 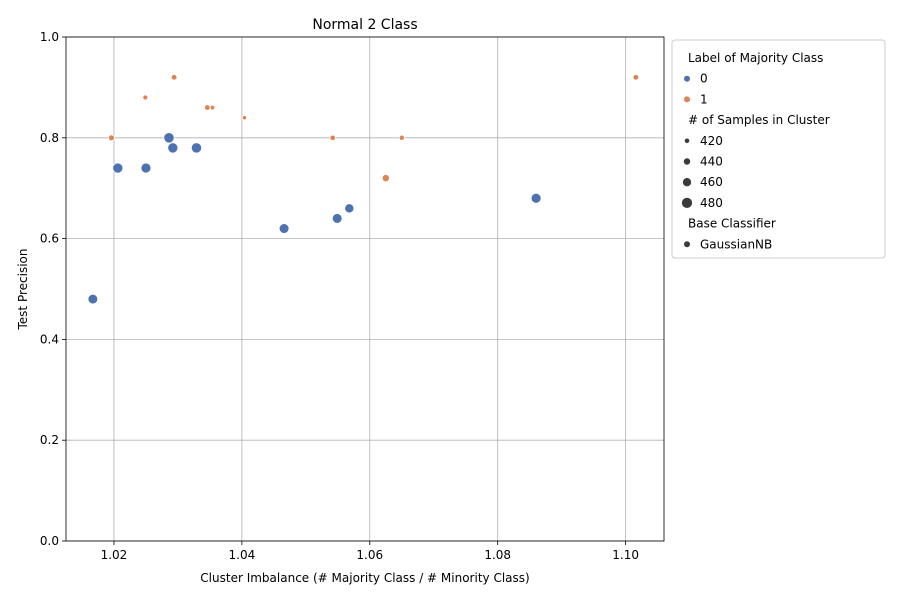 I want to click on legend-size-title: # of Samples in Cluster, so click(x=759, y=120).